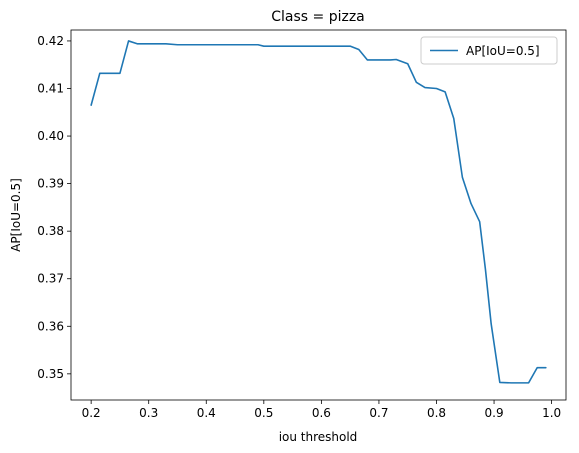  What do you see at coordinates (503, 51) in the screenshot?
I see `legend-label-ap: AP[IoU=0.5]` at bounding box center [503, 51].